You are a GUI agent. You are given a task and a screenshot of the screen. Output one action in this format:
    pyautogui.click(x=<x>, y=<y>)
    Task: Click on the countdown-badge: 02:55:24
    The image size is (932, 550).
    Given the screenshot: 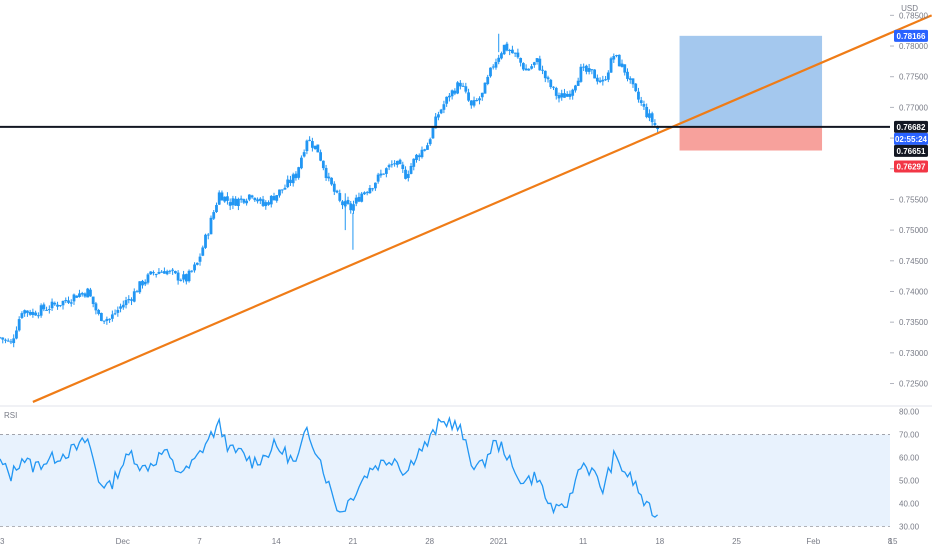 What is the action you would take?
    pyautogui.click(x=911, y=138)
    